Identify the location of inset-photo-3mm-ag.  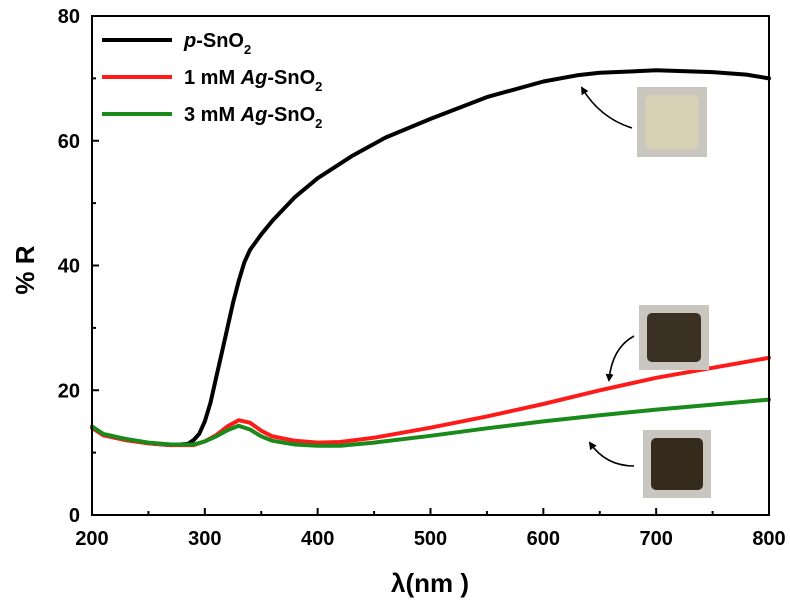
(677, 464).